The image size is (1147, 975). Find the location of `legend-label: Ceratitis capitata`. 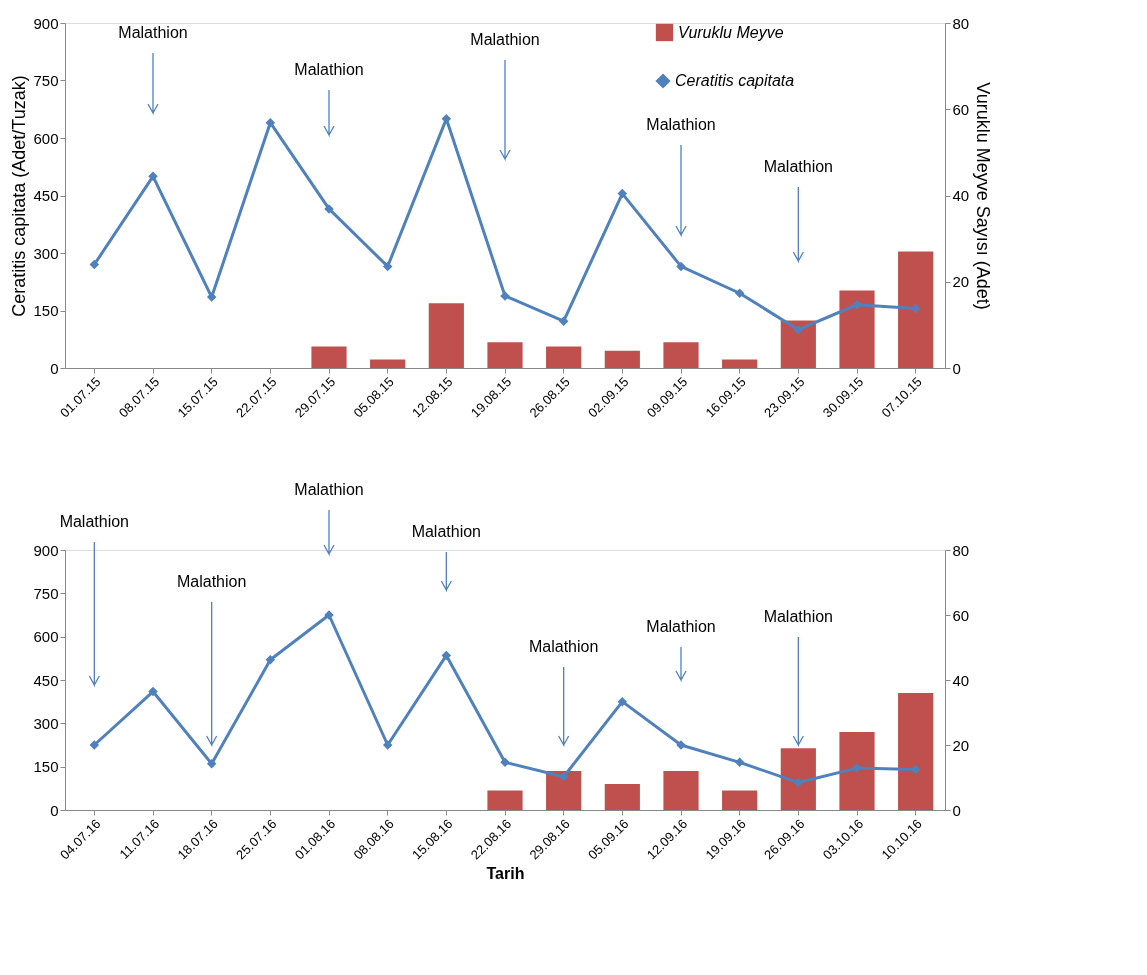

legend-label: Ceratitis capitata is located at coordinates (735, 80).